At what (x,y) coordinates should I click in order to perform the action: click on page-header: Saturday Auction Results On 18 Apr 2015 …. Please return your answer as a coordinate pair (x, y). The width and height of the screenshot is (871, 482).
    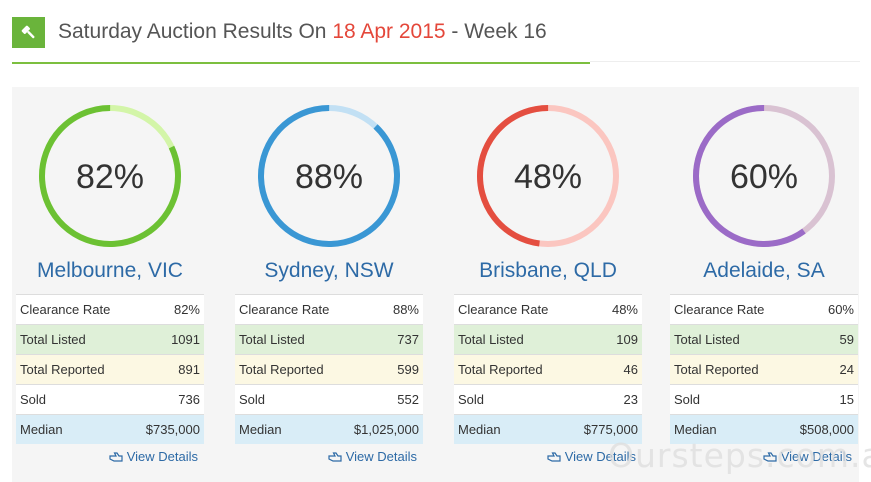
    Looking at the image, I should click on (301, 38).